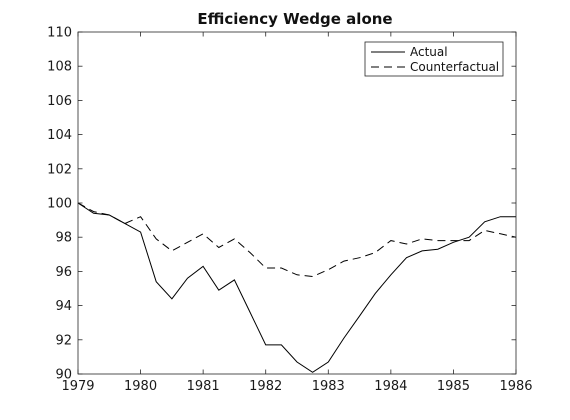  I want to click on x-tick-label: 1983, so click(328, 386).